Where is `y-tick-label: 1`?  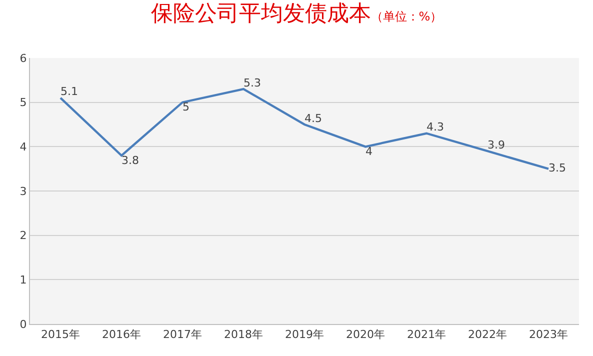
y-tick-label: 1 is located at coordinates (23, 280).